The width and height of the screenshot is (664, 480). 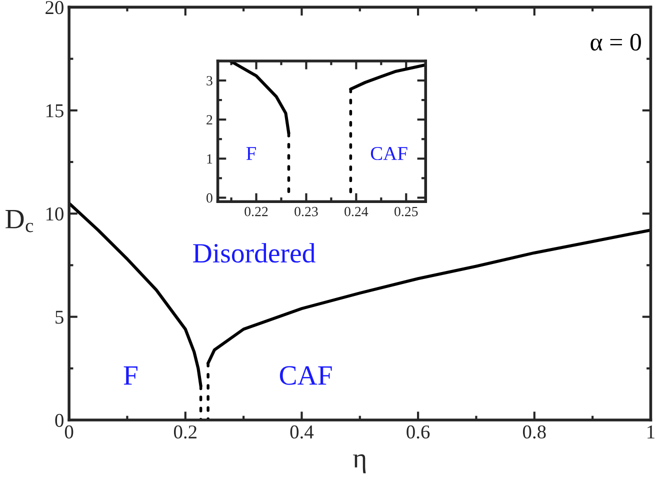 What do you see at coordinates (256, 211) in the screenshot?
I see `x-tick-label: 0.22` at bounding box center [256, 211].